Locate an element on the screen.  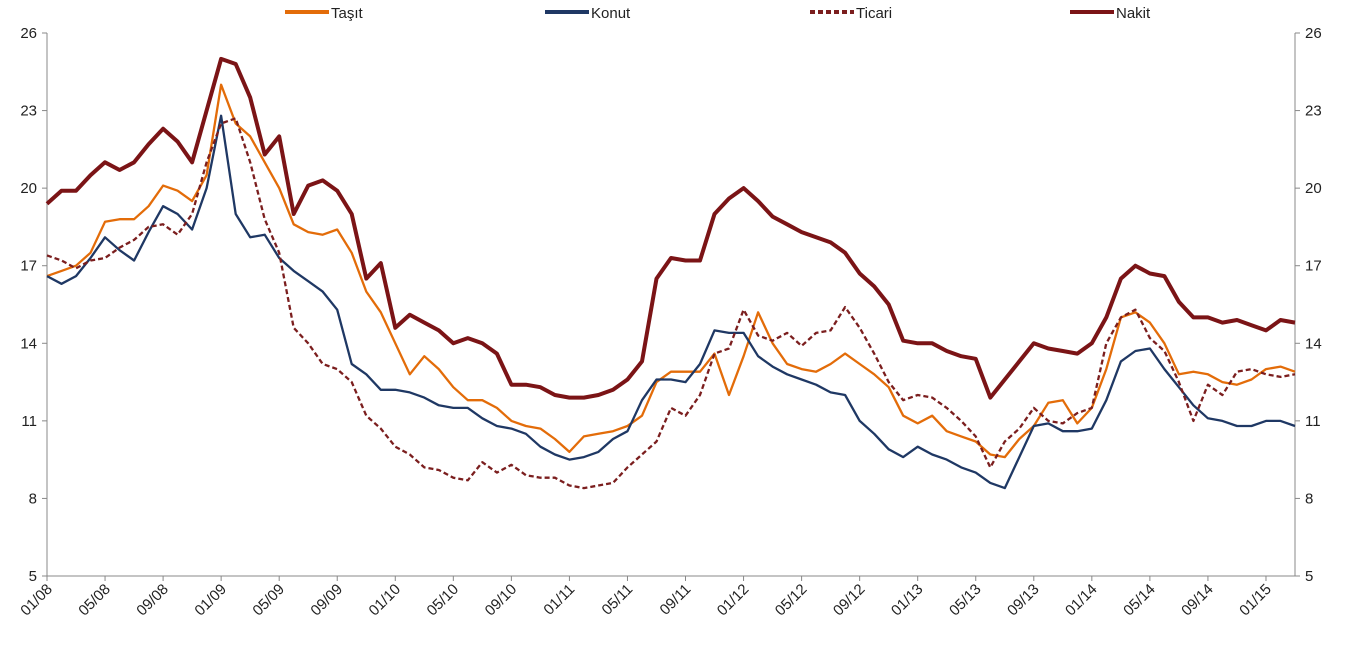
x-tick-label: 09/12 is located at coordinates (849, 600).